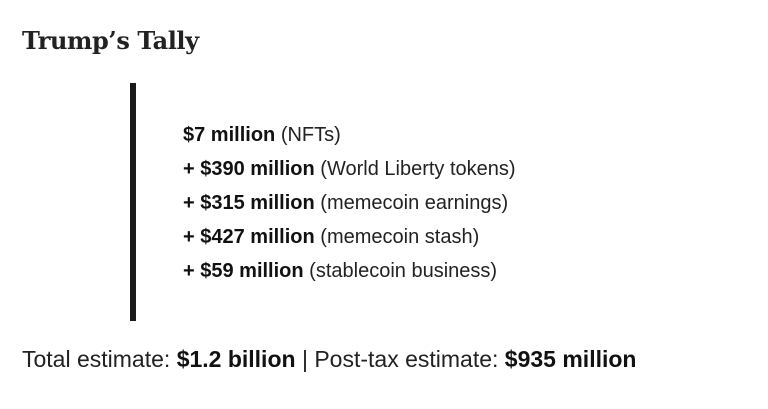 The image size is (768, 409). I want to click on page-title: Trump’s Tally, so click(110, 40).